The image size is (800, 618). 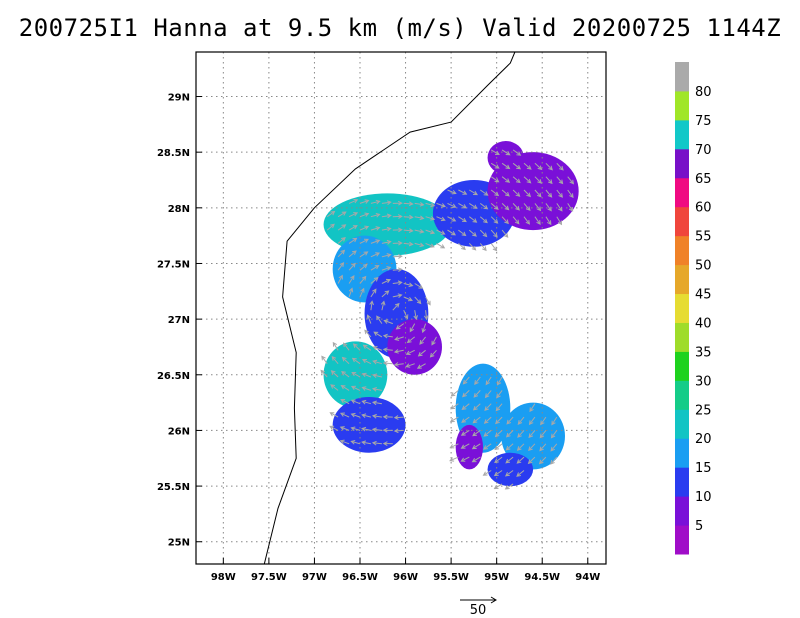 I want to click on reference-vector-label: 50, so click(x=478, y=610).